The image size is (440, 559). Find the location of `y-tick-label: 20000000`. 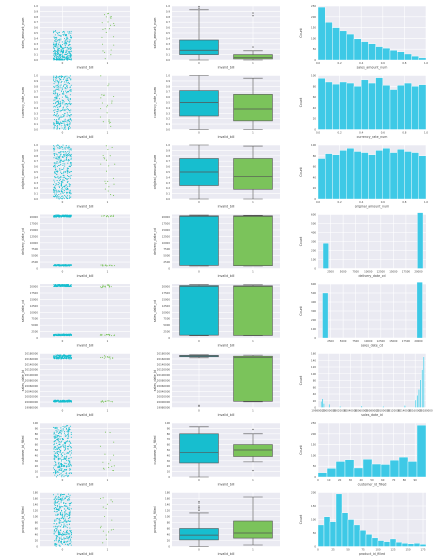

y-tick-label: 20000000 is located at coordinates (32, 402).